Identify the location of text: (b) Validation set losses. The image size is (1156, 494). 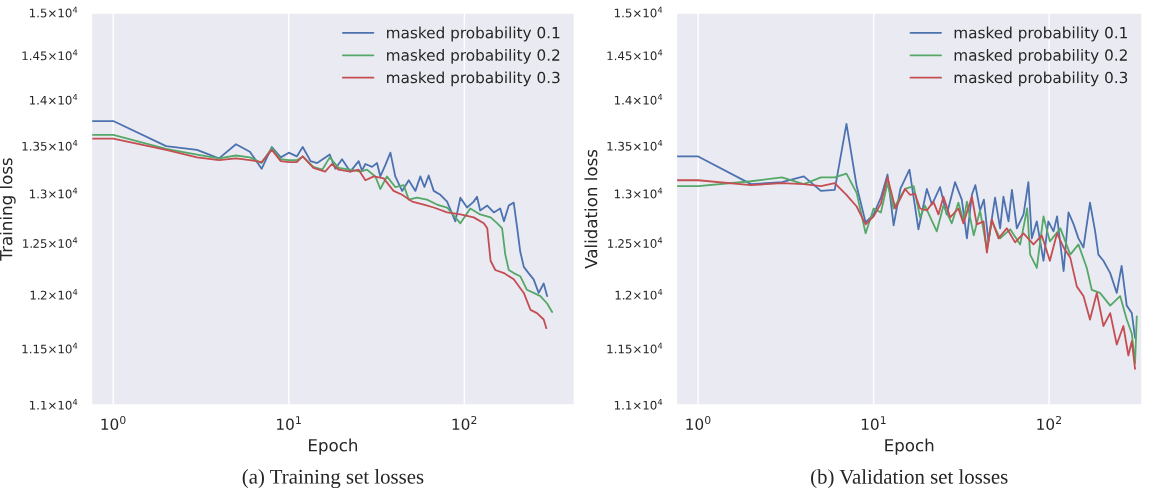
(909, 479).